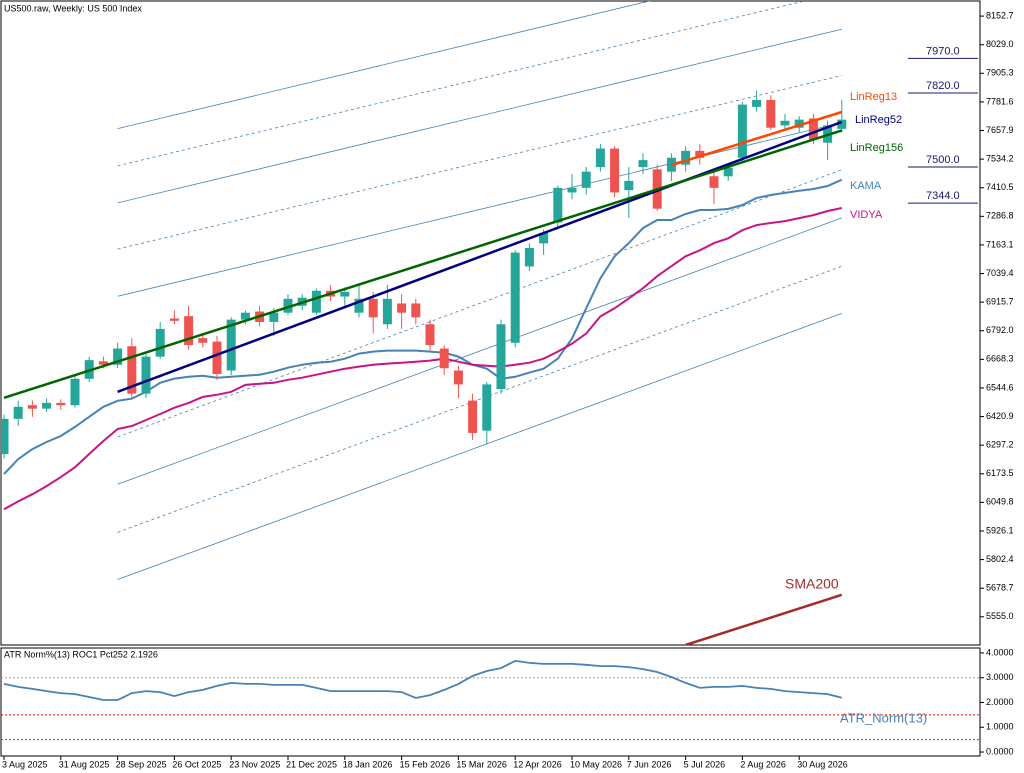  Describe the element at coordinates (1000, 273) in the screenshot. I see `y-tick-label: 7039.4` at that location.